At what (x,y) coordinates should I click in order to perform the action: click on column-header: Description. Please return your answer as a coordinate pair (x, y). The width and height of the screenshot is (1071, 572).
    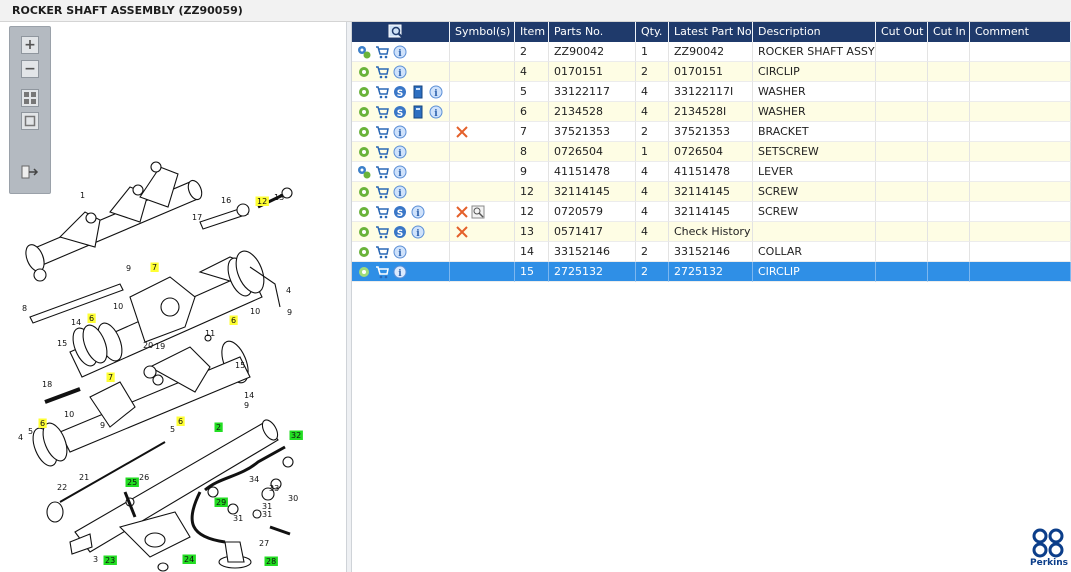
    Looking at the image, I should click on (814, 32).